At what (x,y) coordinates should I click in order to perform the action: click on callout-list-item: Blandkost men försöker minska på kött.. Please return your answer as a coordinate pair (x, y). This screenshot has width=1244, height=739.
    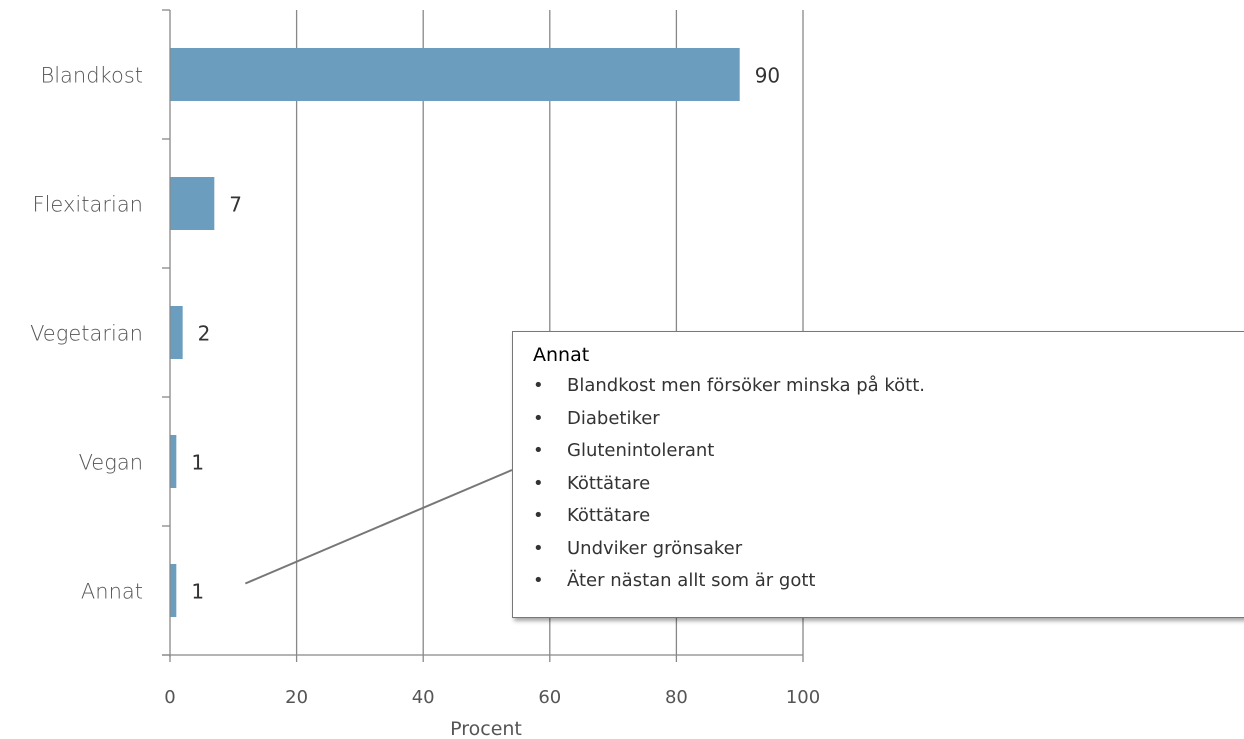
    Looking at the image, I should click on (878, 386).